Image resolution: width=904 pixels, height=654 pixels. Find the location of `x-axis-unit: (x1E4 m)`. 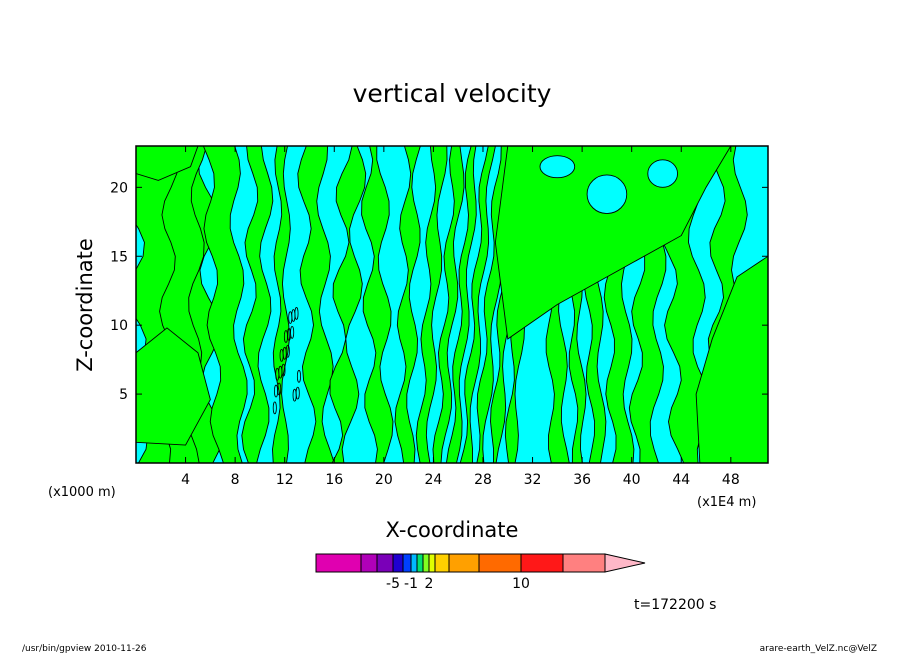

x-axis-unit: (x1E4 m) is located at coordinates (726, 502).